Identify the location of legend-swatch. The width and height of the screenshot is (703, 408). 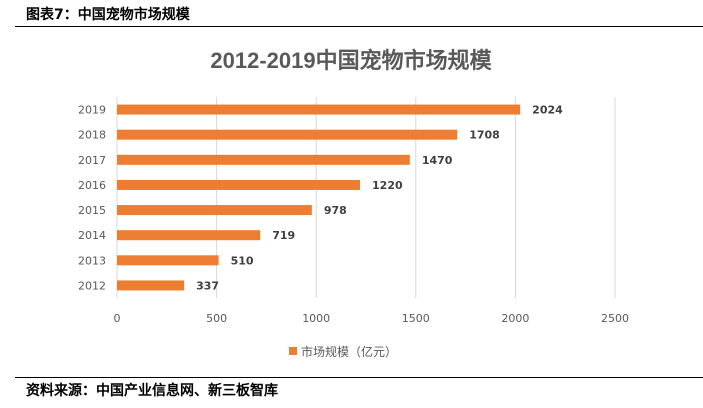
(293, 351).